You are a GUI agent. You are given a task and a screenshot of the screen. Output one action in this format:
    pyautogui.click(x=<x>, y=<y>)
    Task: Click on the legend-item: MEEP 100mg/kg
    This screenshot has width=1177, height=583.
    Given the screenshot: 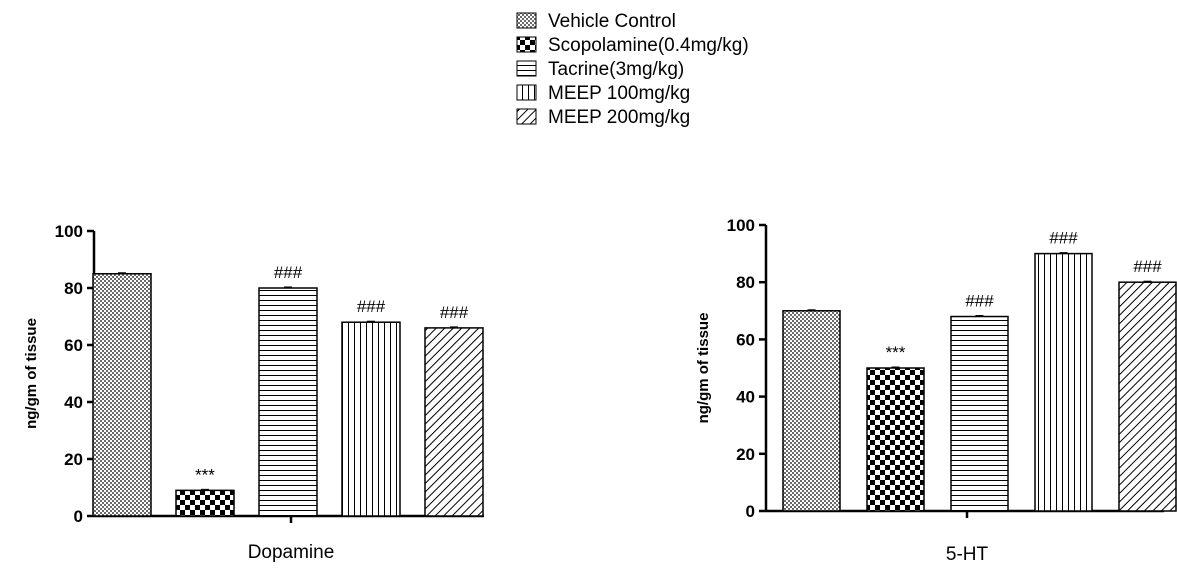 What is the action you would take?
    pyautogui.click(x=603, y=93)
    